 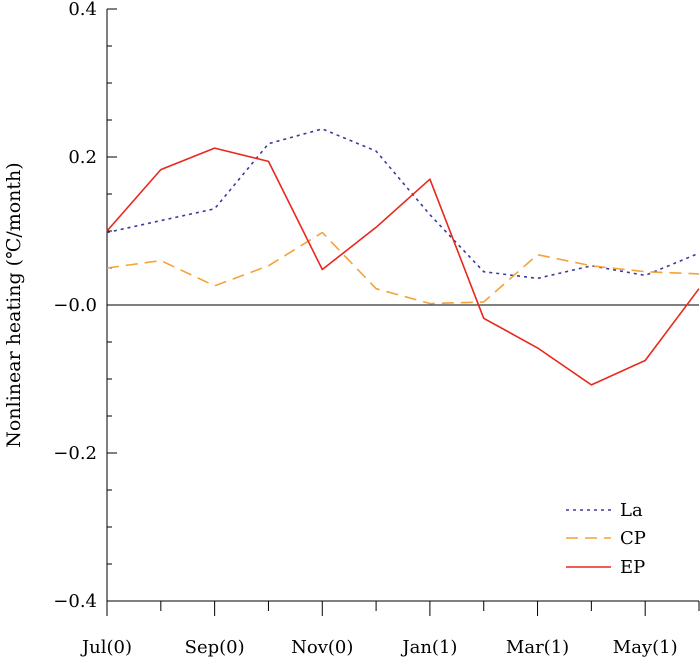 What do you see at coordinates (632, 567) in the screenshot?
I see `legend-label-ep: EP` at bounding box center [632, 567].